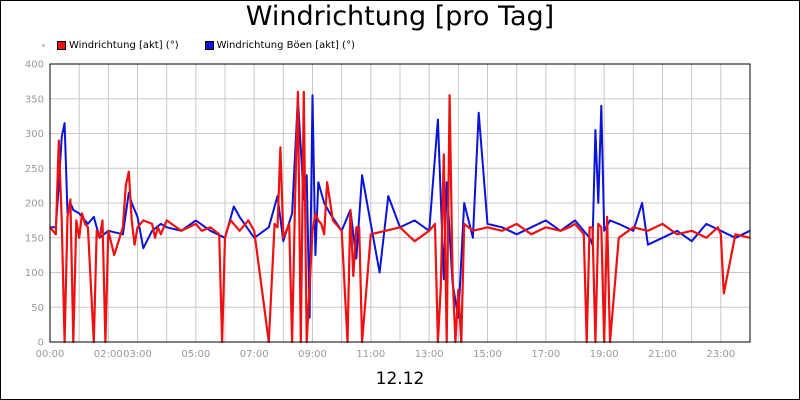  I want to click on y-tick-label: 250, so click(34, 169).